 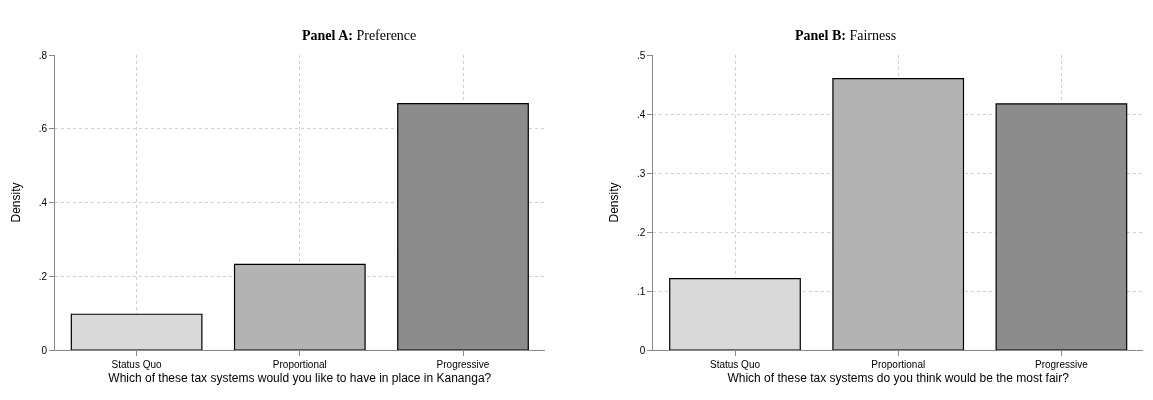 What do you see at coordinates (359, 35) in the screenshot?
I see `chart-title: Panel A: Preference` at bounding box center [359, 35].